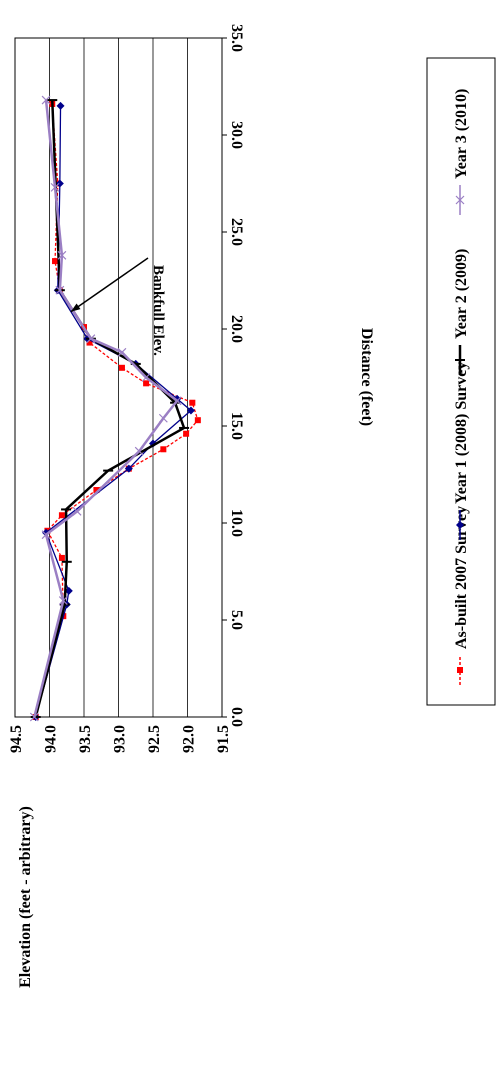  Describe the element at coordinates (233, 375) in the screenshot. I see `distance-tick-labels: 0.0 5.0 10.0 15.0 20.0 25.0 30.0 35.0` at that location.